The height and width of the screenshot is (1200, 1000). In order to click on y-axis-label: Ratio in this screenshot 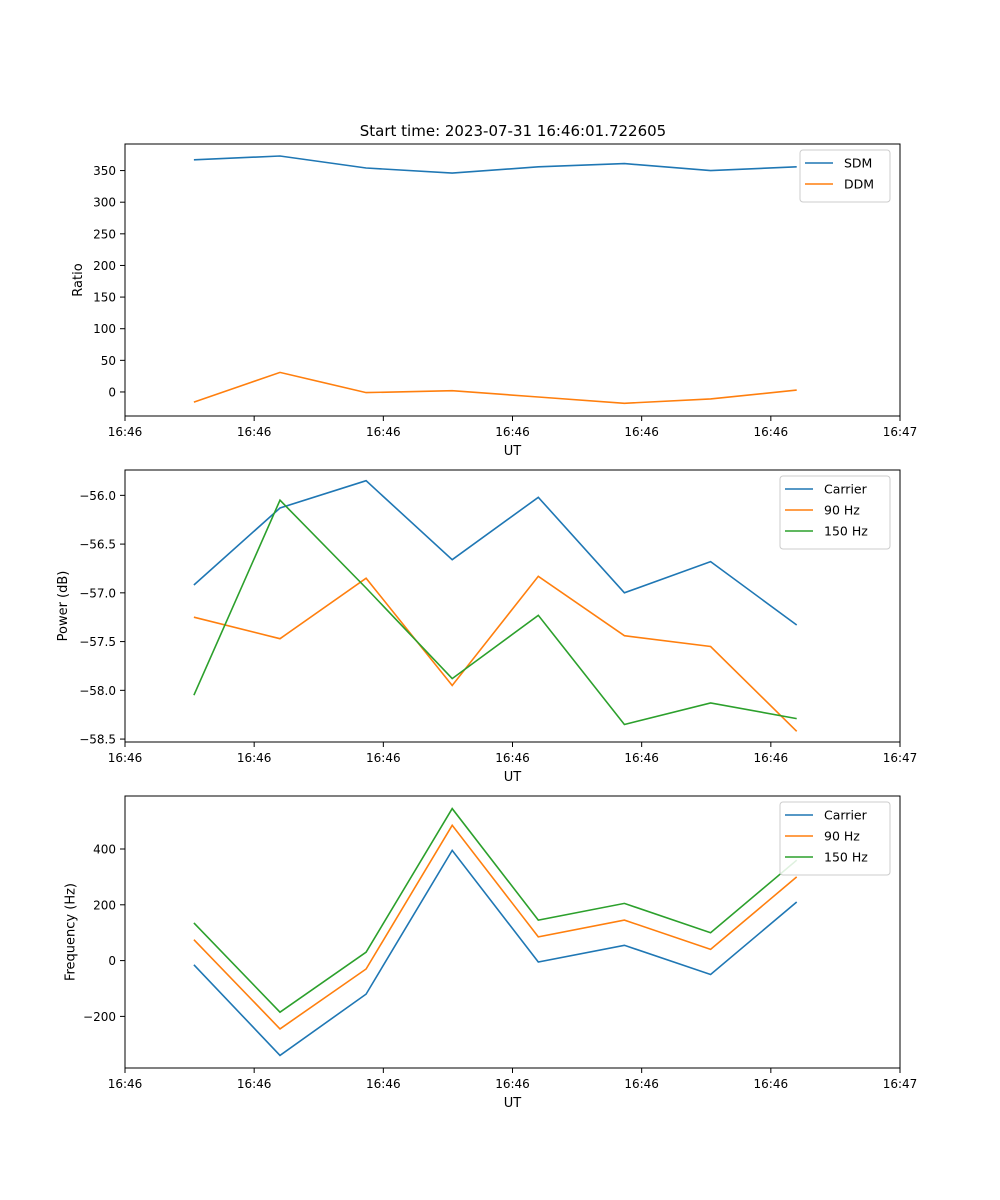, I will do `click(78, 279)`.